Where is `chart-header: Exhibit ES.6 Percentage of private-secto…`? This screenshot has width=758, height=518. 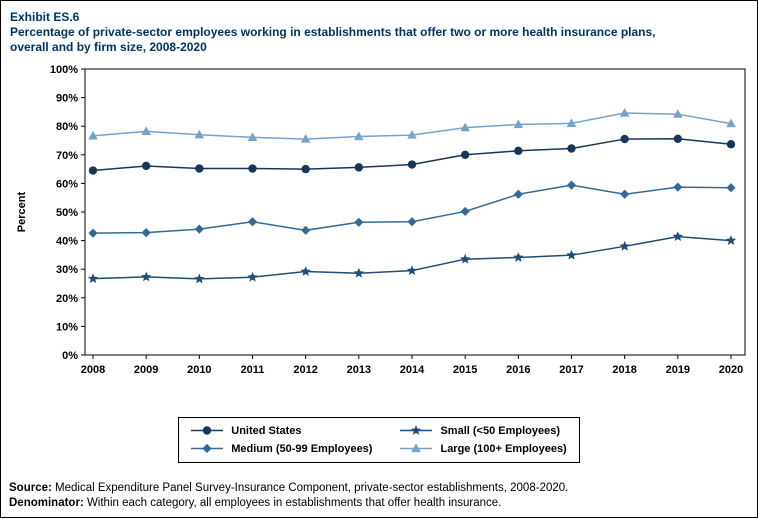 chart-header: Exhibit ES.6 Percentage of private-secto… is located at coordinates (379, 28).